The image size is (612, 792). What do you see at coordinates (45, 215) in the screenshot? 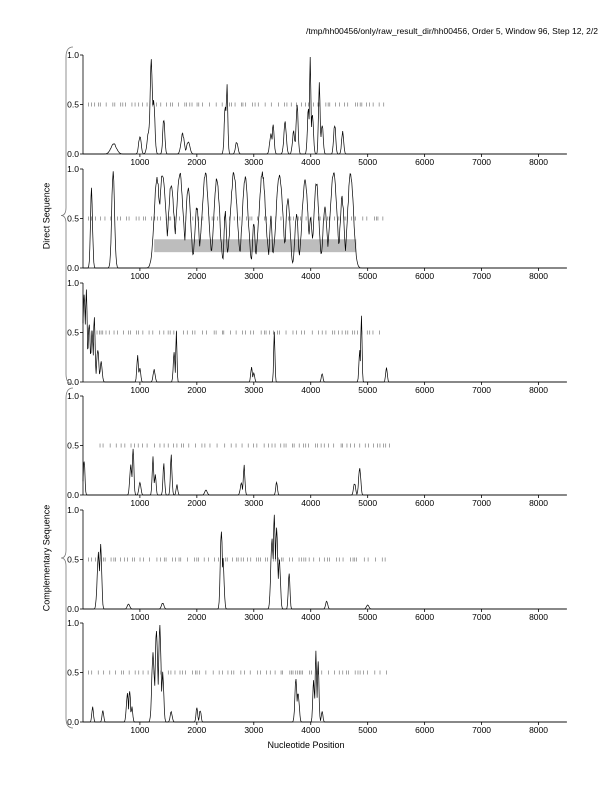
I see `group-label-direct: Direct Sequence` at bounding box center [45, 215].